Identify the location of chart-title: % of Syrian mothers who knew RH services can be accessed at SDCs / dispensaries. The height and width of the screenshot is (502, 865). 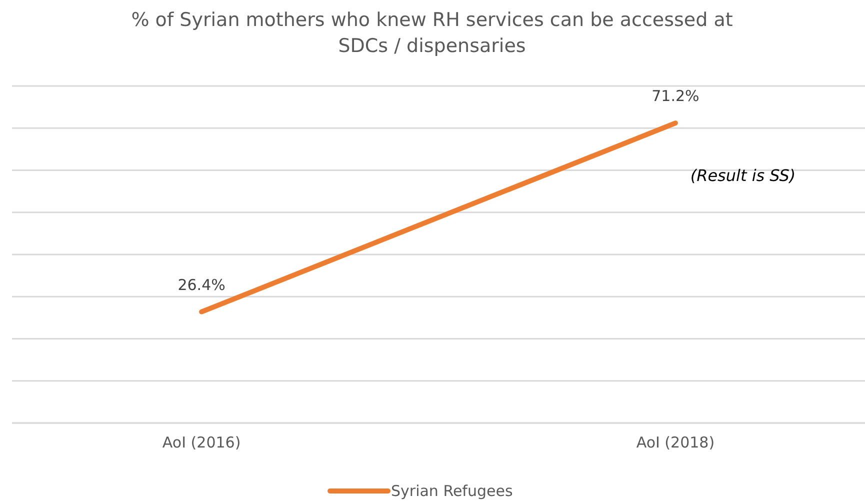
(432, 33).